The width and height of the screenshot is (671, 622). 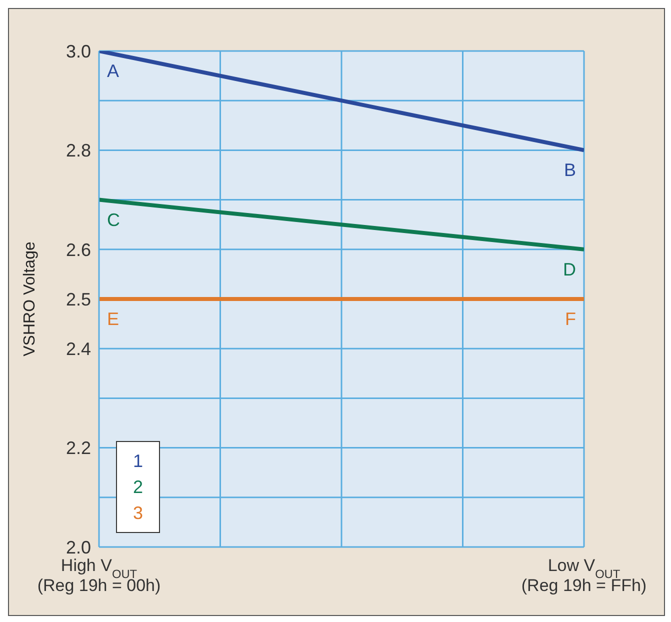 What do you see at coordinates (138, 487) in the screenshot?
I see `legend: 1 2 3` at bounding box center [138, 487].